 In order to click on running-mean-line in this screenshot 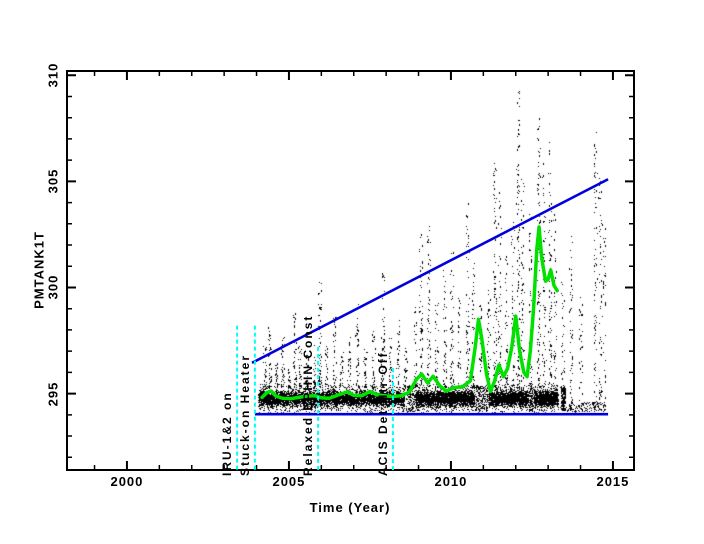, I will do `click(409, 313)`.